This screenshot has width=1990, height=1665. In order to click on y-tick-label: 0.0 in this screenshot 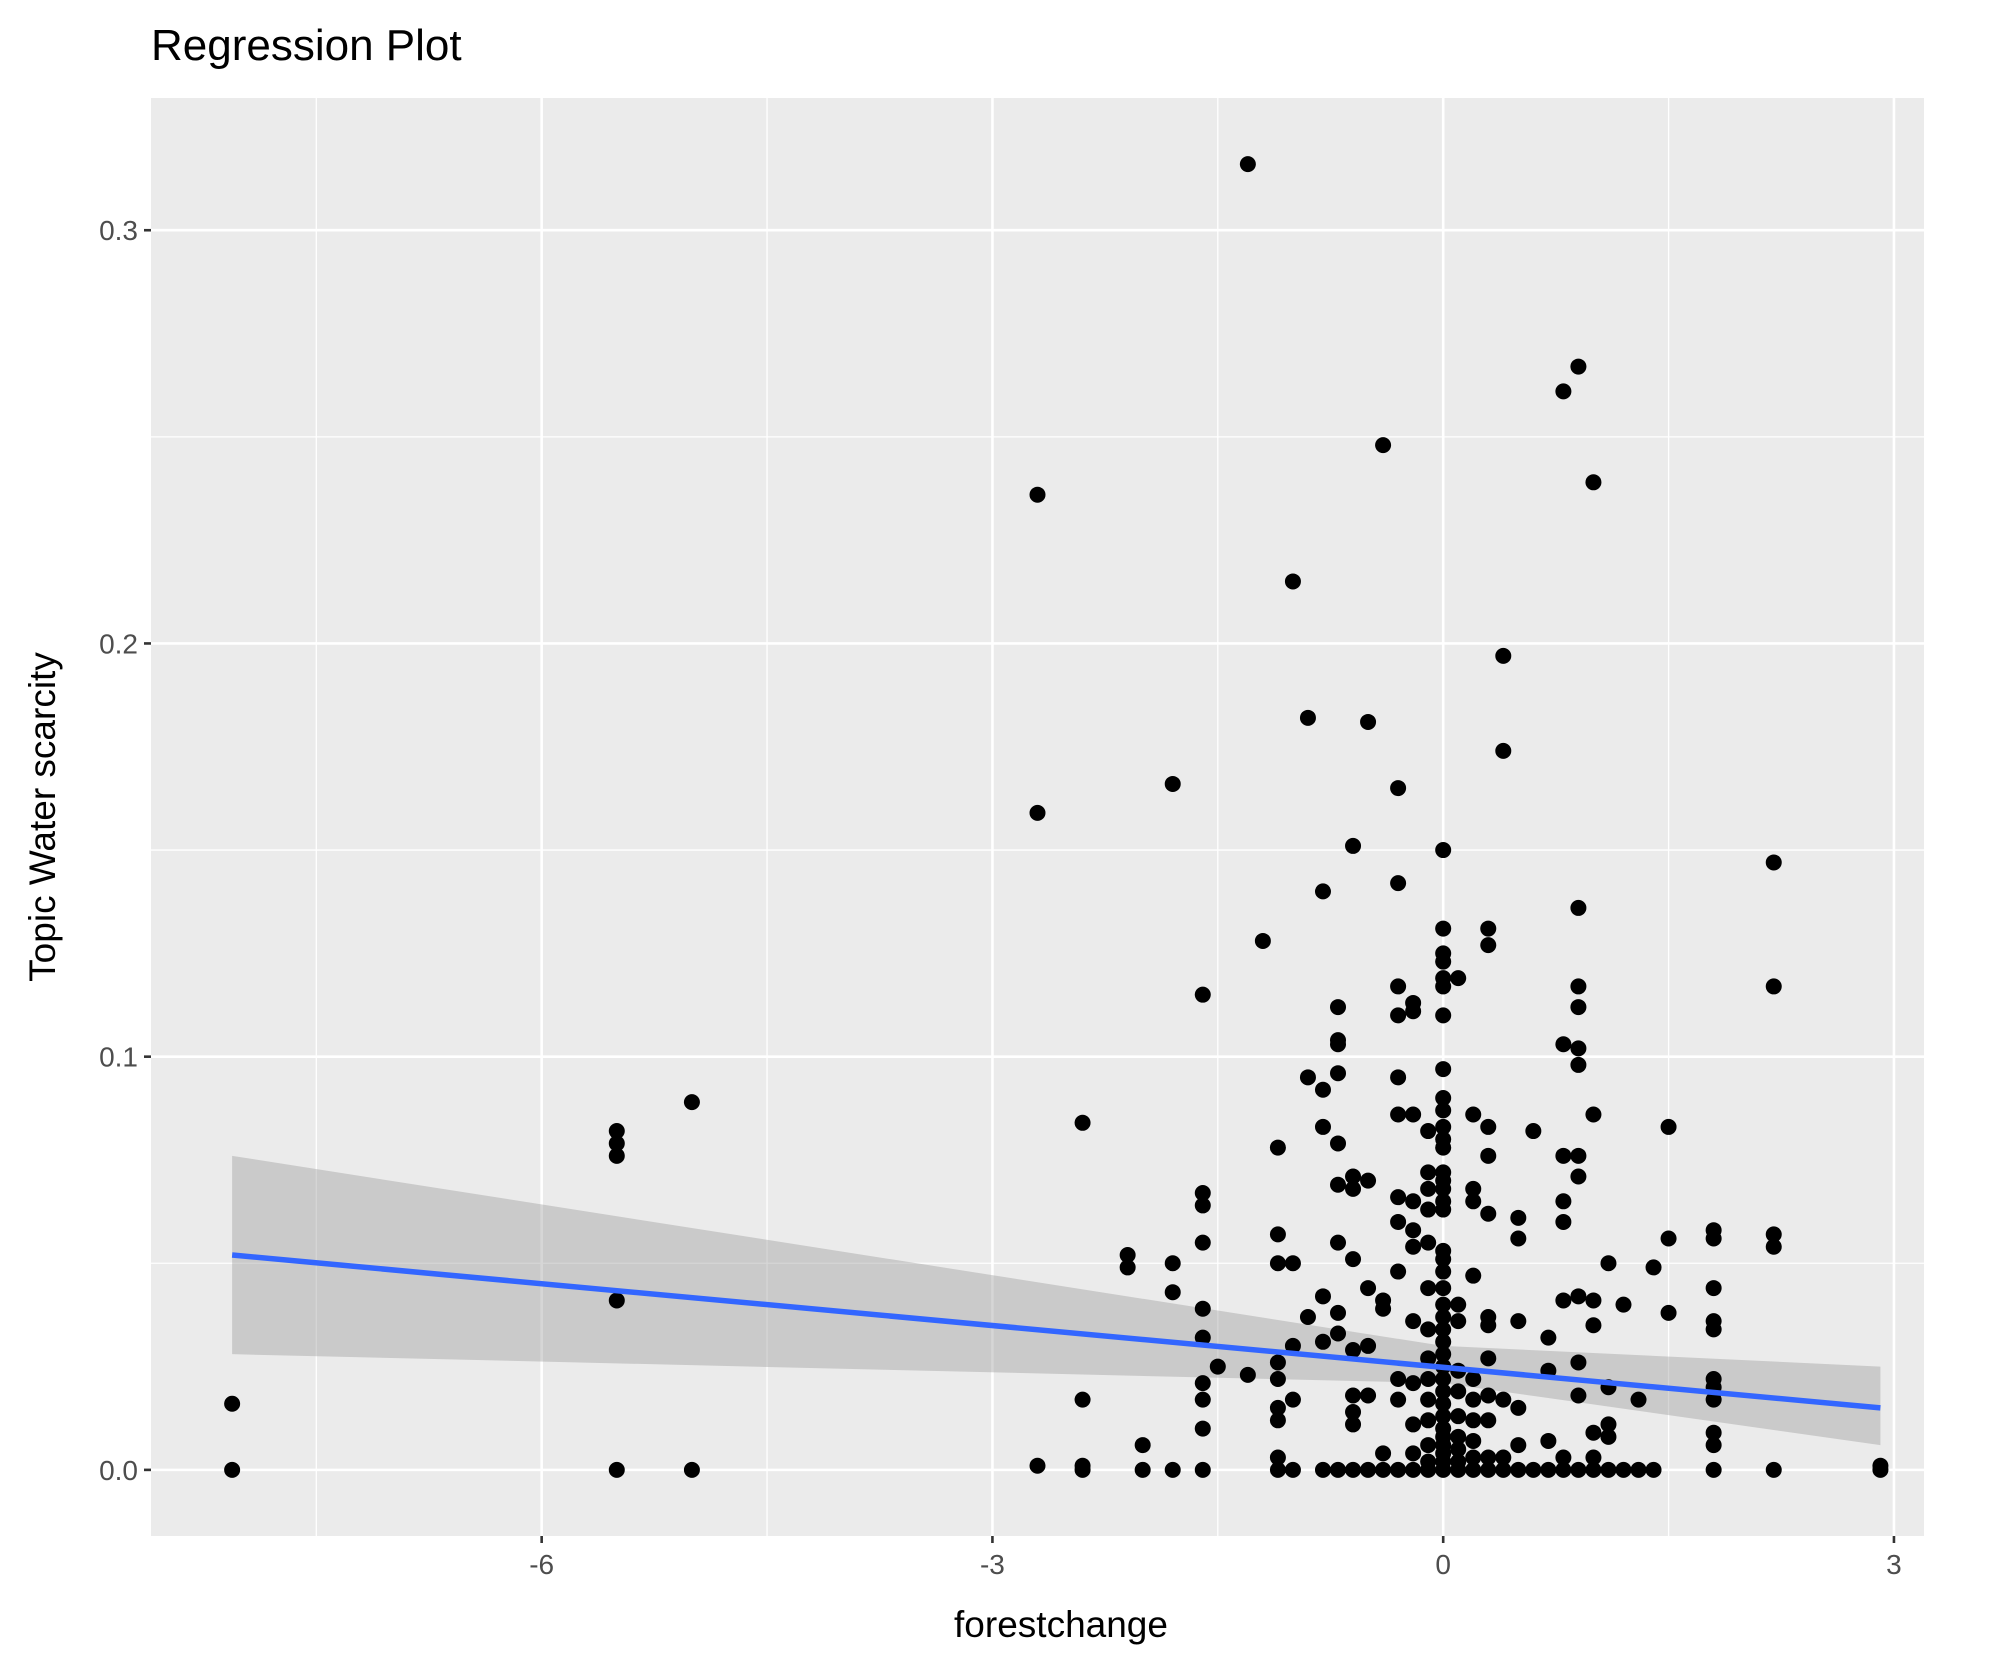, I will do `click(118, 1470)`.